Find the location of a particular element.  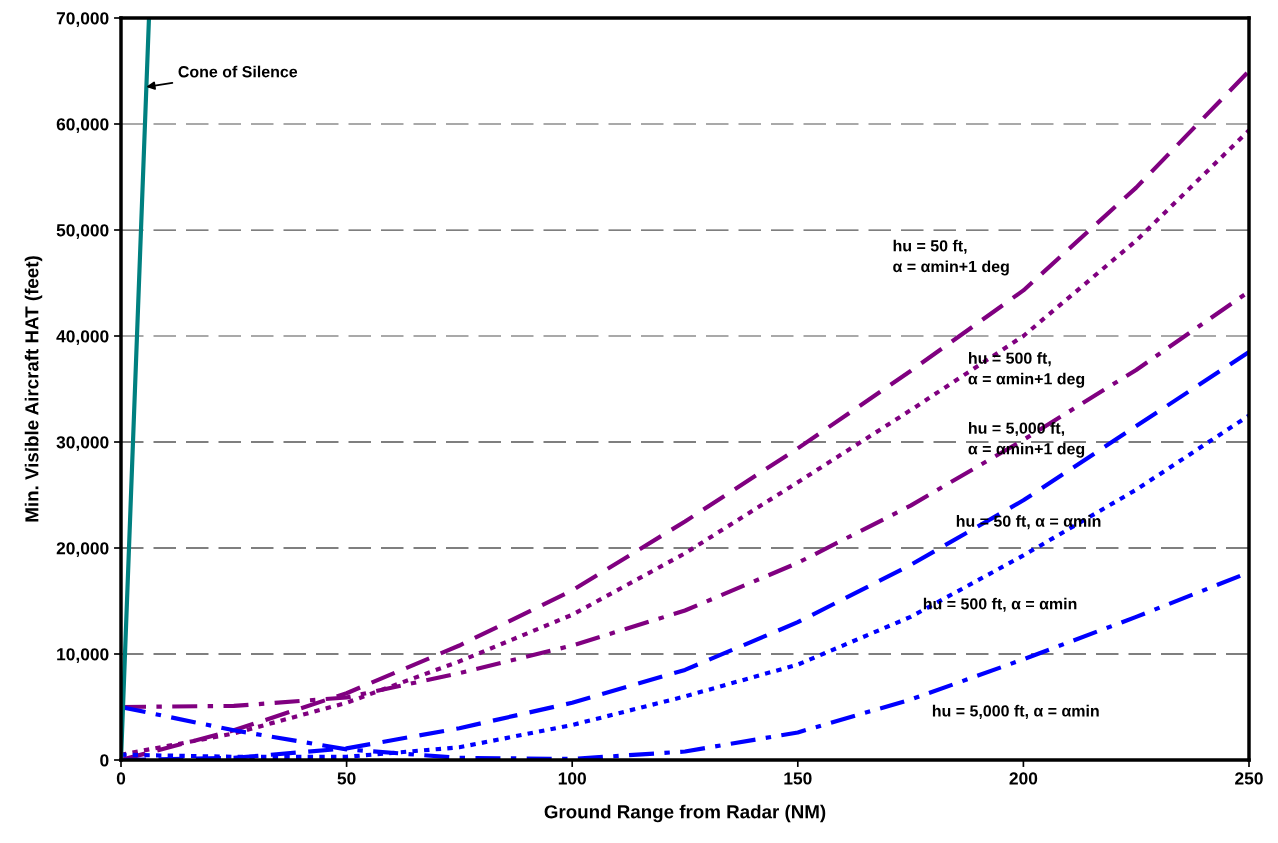

y-tick-label: 60,000 is located at coordinates (82, 125).